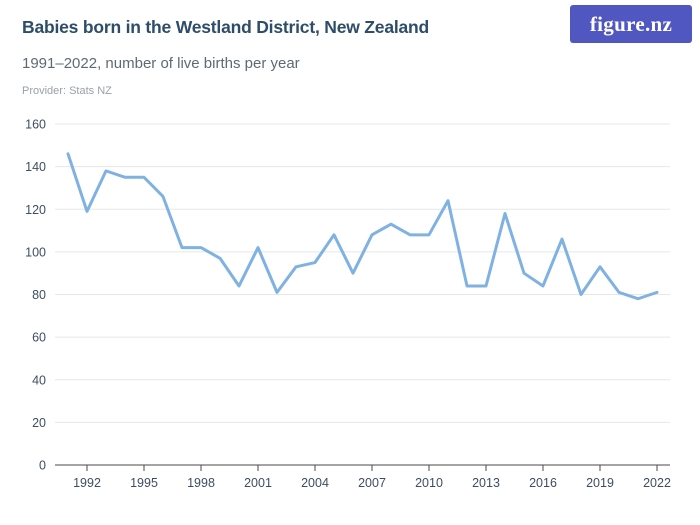 This screenshot has height=525, width=700. What do you see at coordinates (543, 483) in the screenshot?
I see `x-tick-label: 2016` at bounding box center [543, 483].